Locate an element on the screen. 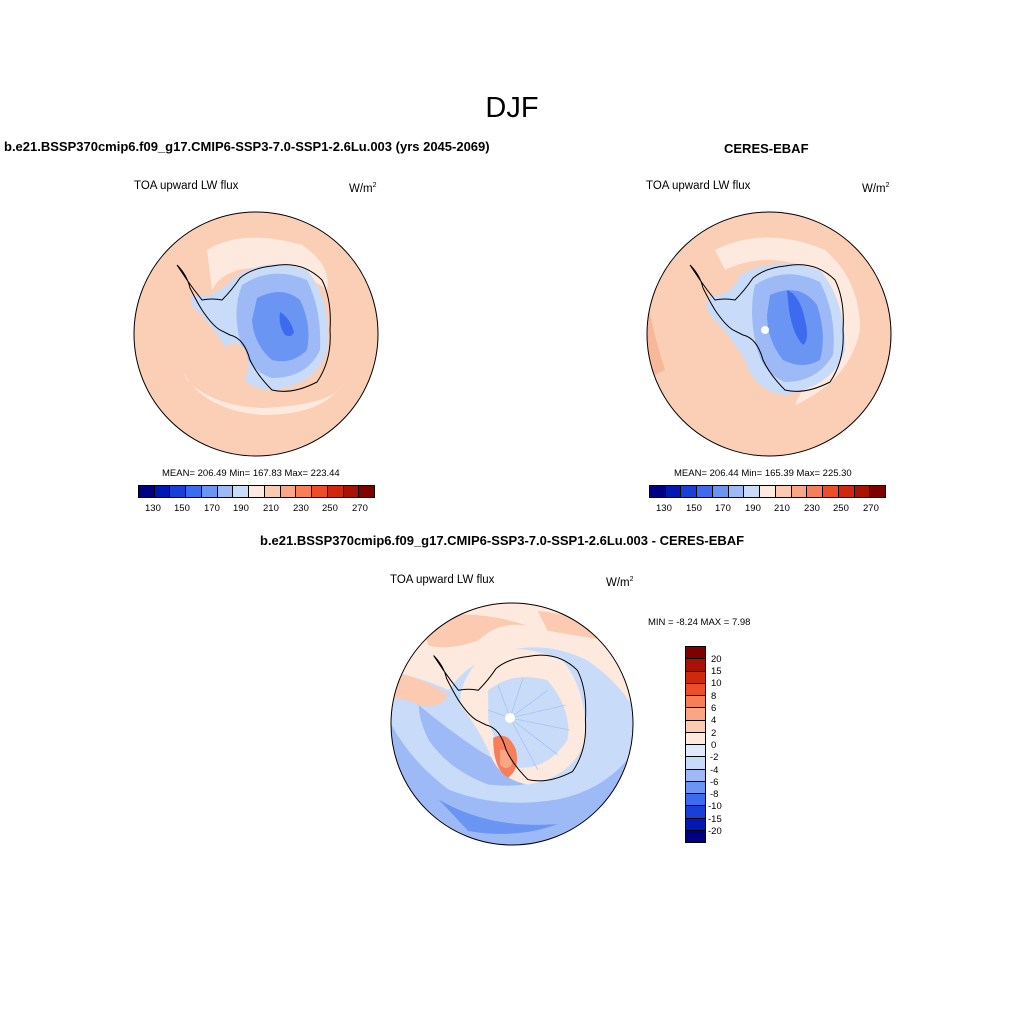  diff-variable-label: TOA upward LW flux is located at coordinates (442, 580).